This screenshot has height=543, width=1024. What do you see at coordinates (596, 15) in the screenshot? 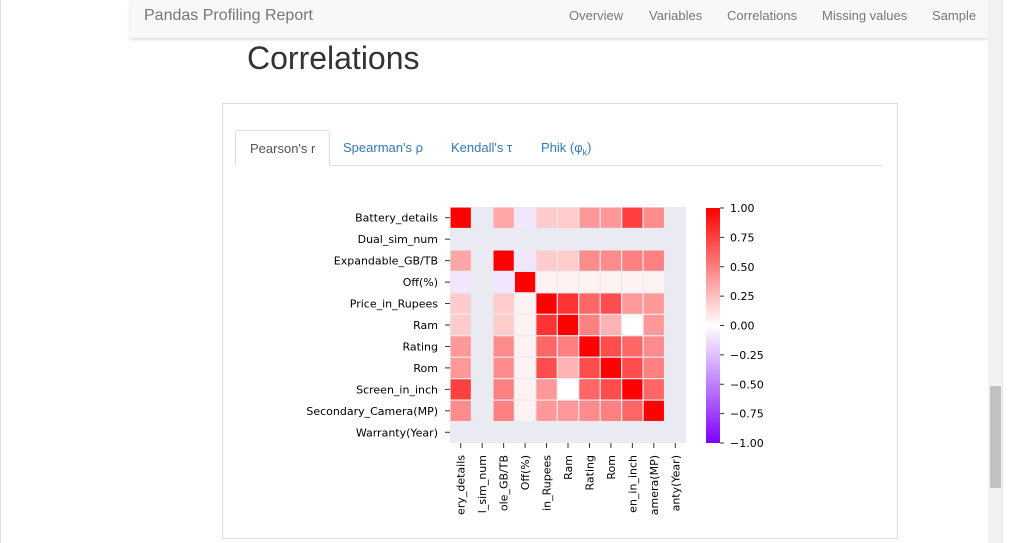
I see `nav-link-overview: Overview` at bounding box center [596, 15].